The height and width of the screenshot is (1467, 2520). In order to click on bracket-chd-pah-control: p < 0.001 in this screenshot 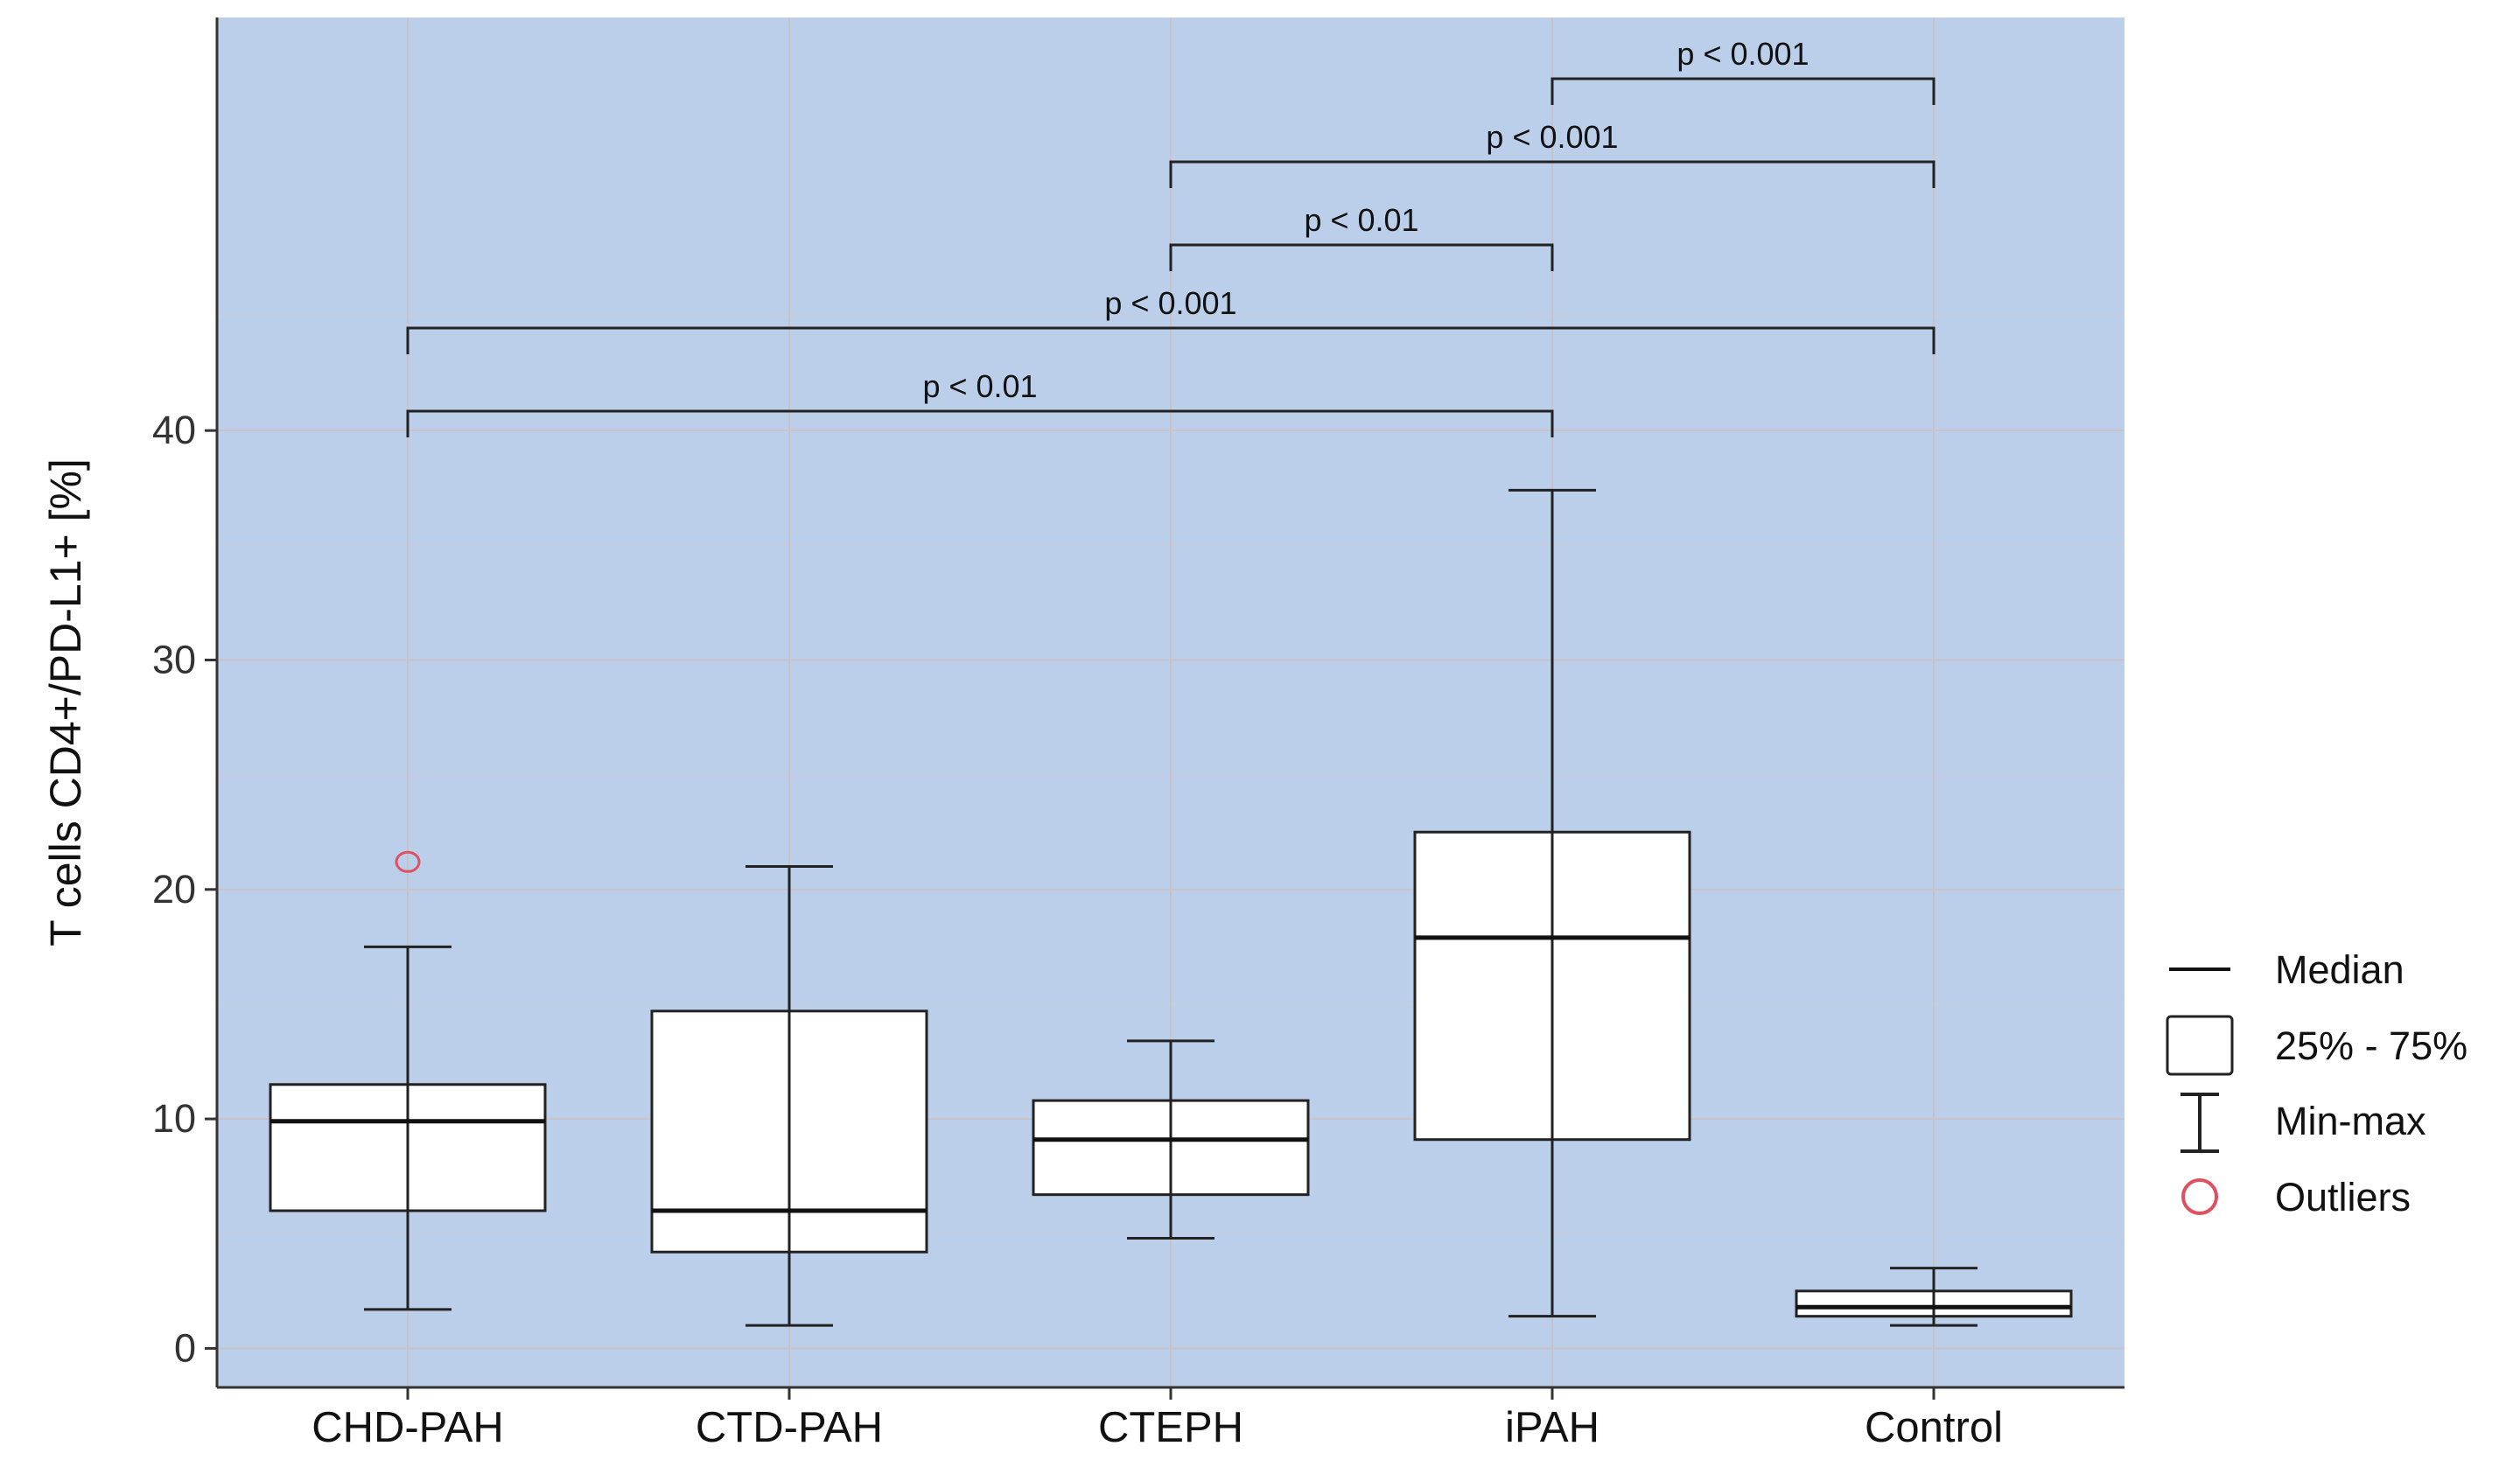, I will do `click(1171, 319)`.